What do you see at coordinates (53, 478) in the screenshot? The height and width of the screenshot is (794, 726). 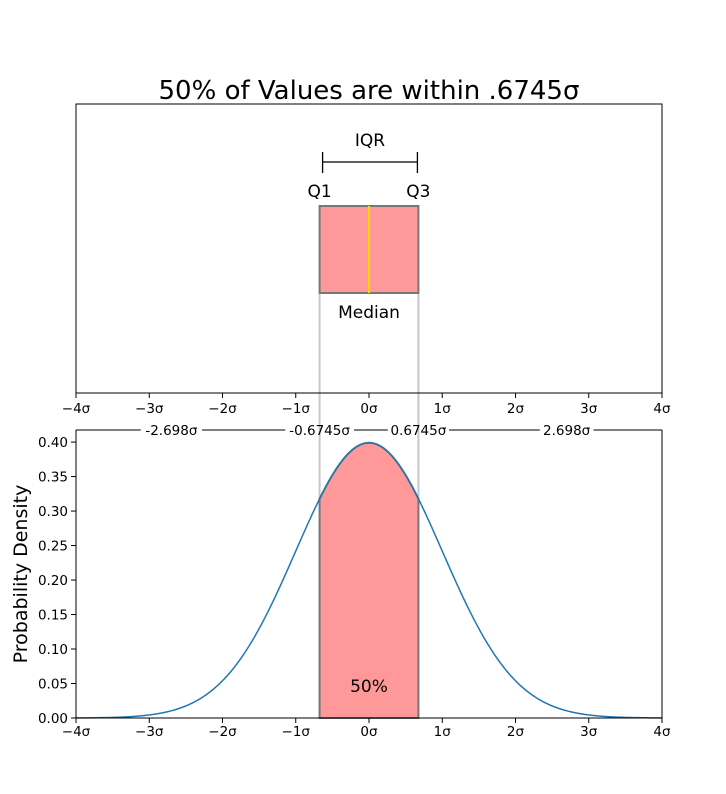 I see `y-tick-label: 0.35` at bounding box center [53, 478].